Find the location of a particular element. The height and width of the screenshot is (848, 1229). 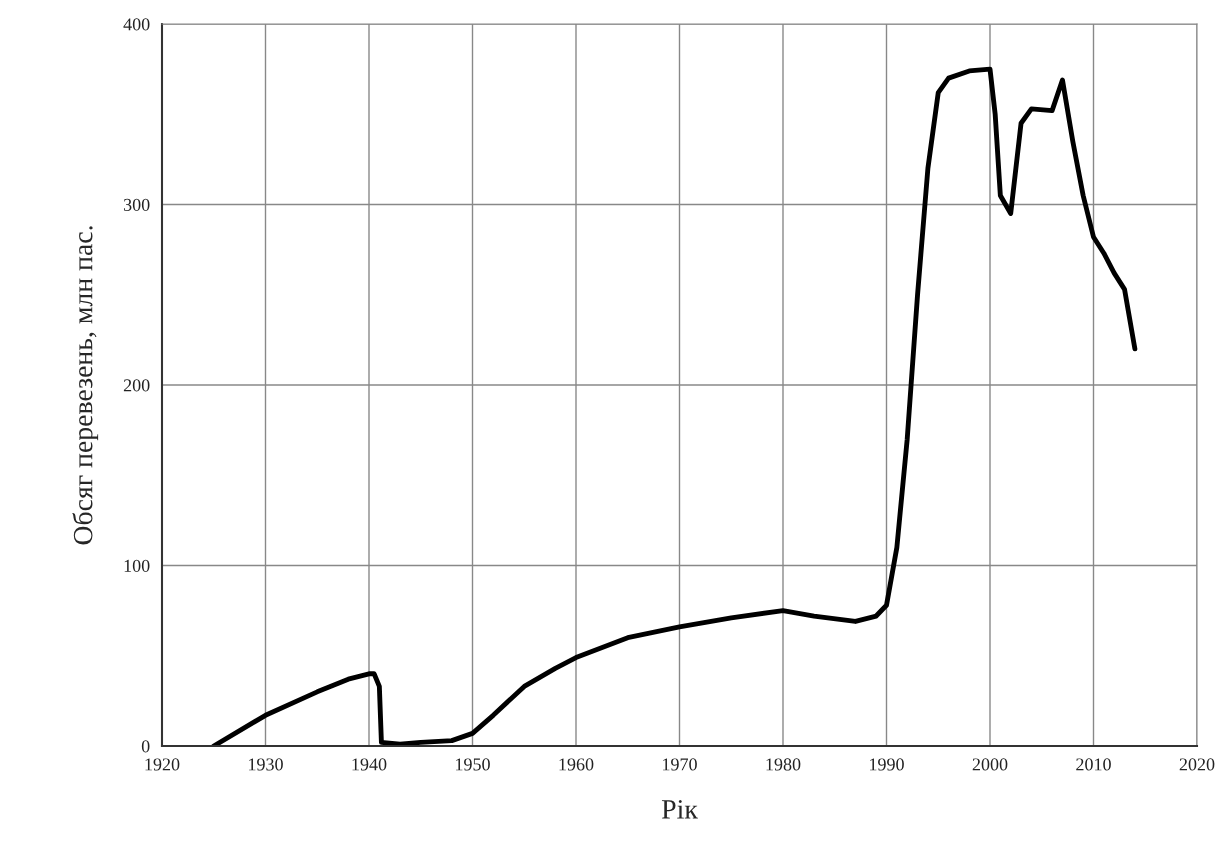

x-tick-label: 2000 is located at coordinates (990, 764).